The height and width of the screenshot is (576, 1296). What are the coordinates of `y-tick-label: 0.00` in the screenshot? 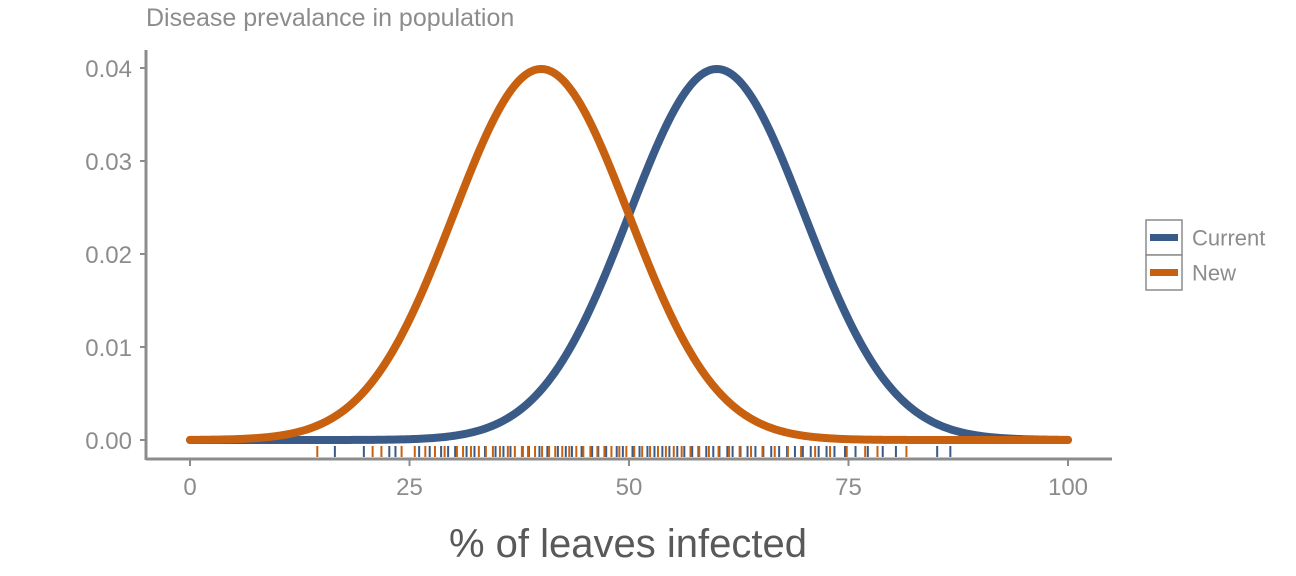 It's located at (108, 441).